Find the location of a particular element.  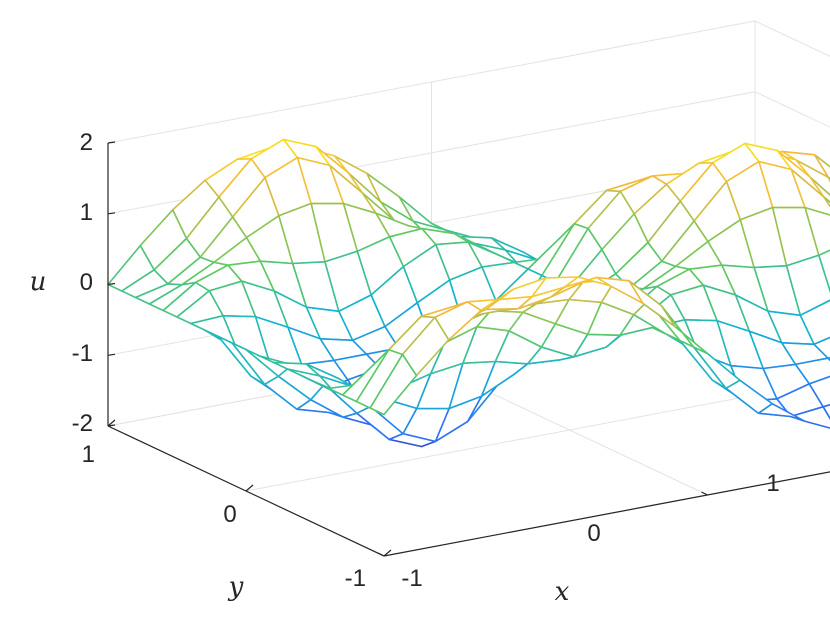

y-tick-label: 0 is located at coordinates (229, 514).